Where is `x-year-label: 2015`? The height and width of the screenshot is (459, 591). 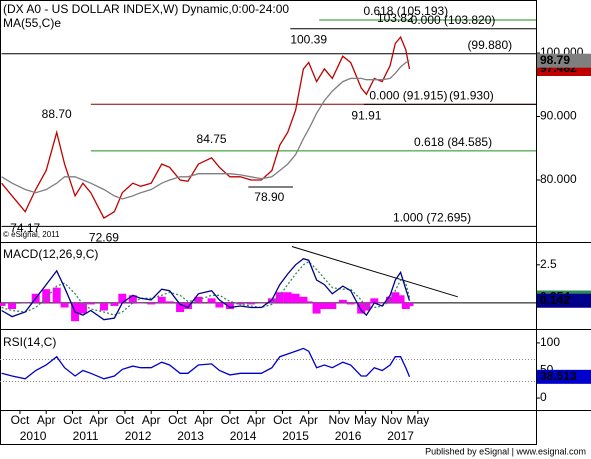 x-year-label: 2015 is located at coordinates (295, 436).